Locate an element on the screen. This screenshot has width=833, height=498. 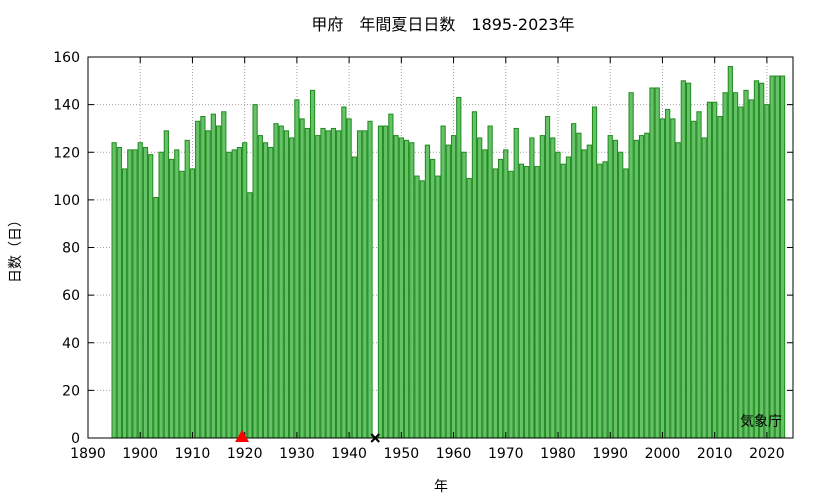
source-label: 気象庁 is located at coordinates (761, 422).